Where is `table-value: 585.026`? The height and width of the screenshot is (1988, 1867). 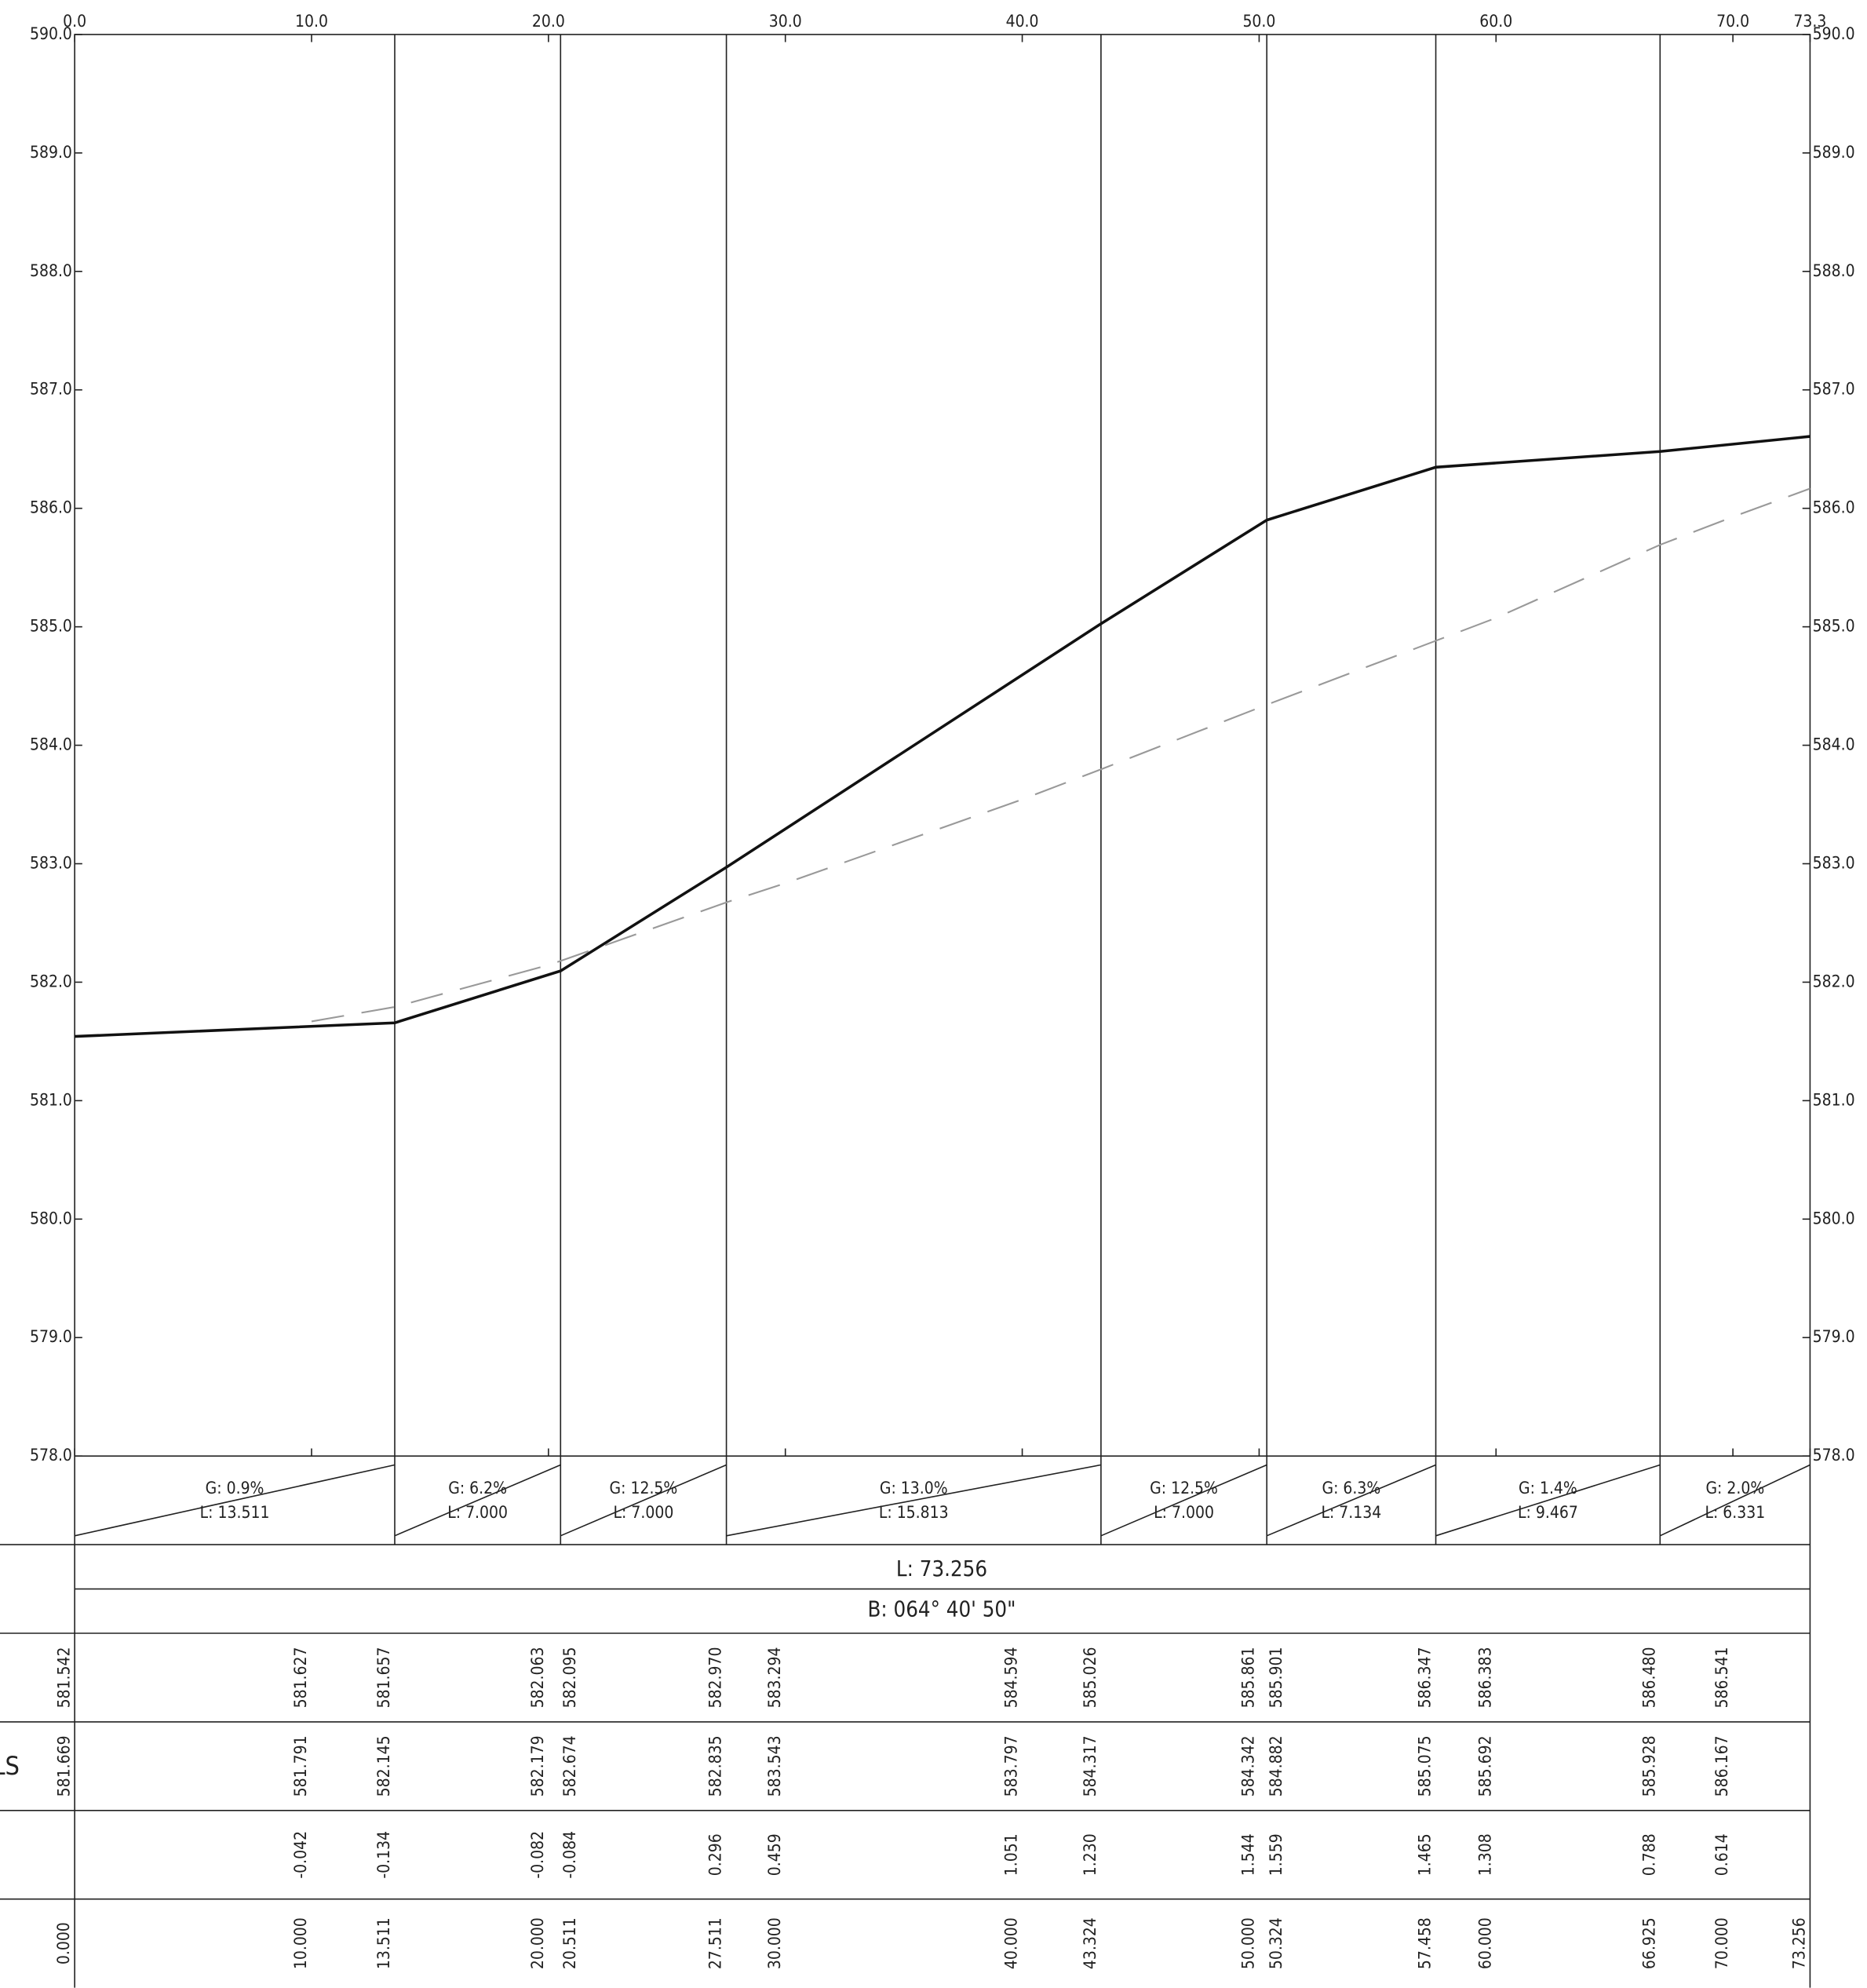 table-value: 585.026 is located at coordinates (1090, 1677).